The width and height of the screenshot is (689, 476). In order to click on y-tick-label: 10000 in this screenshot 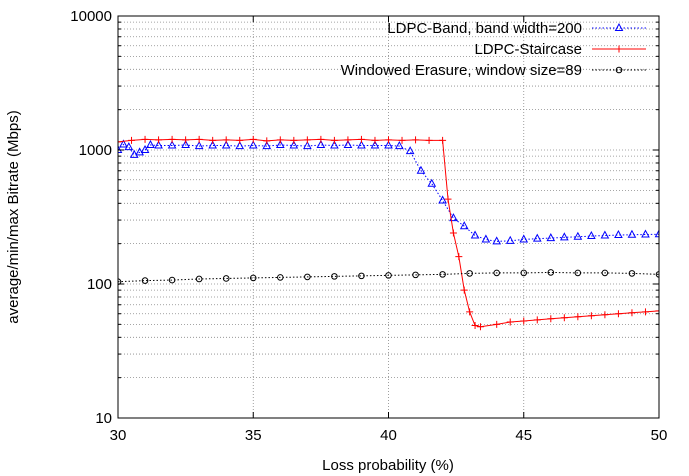, I will do `click(91, 16)`.